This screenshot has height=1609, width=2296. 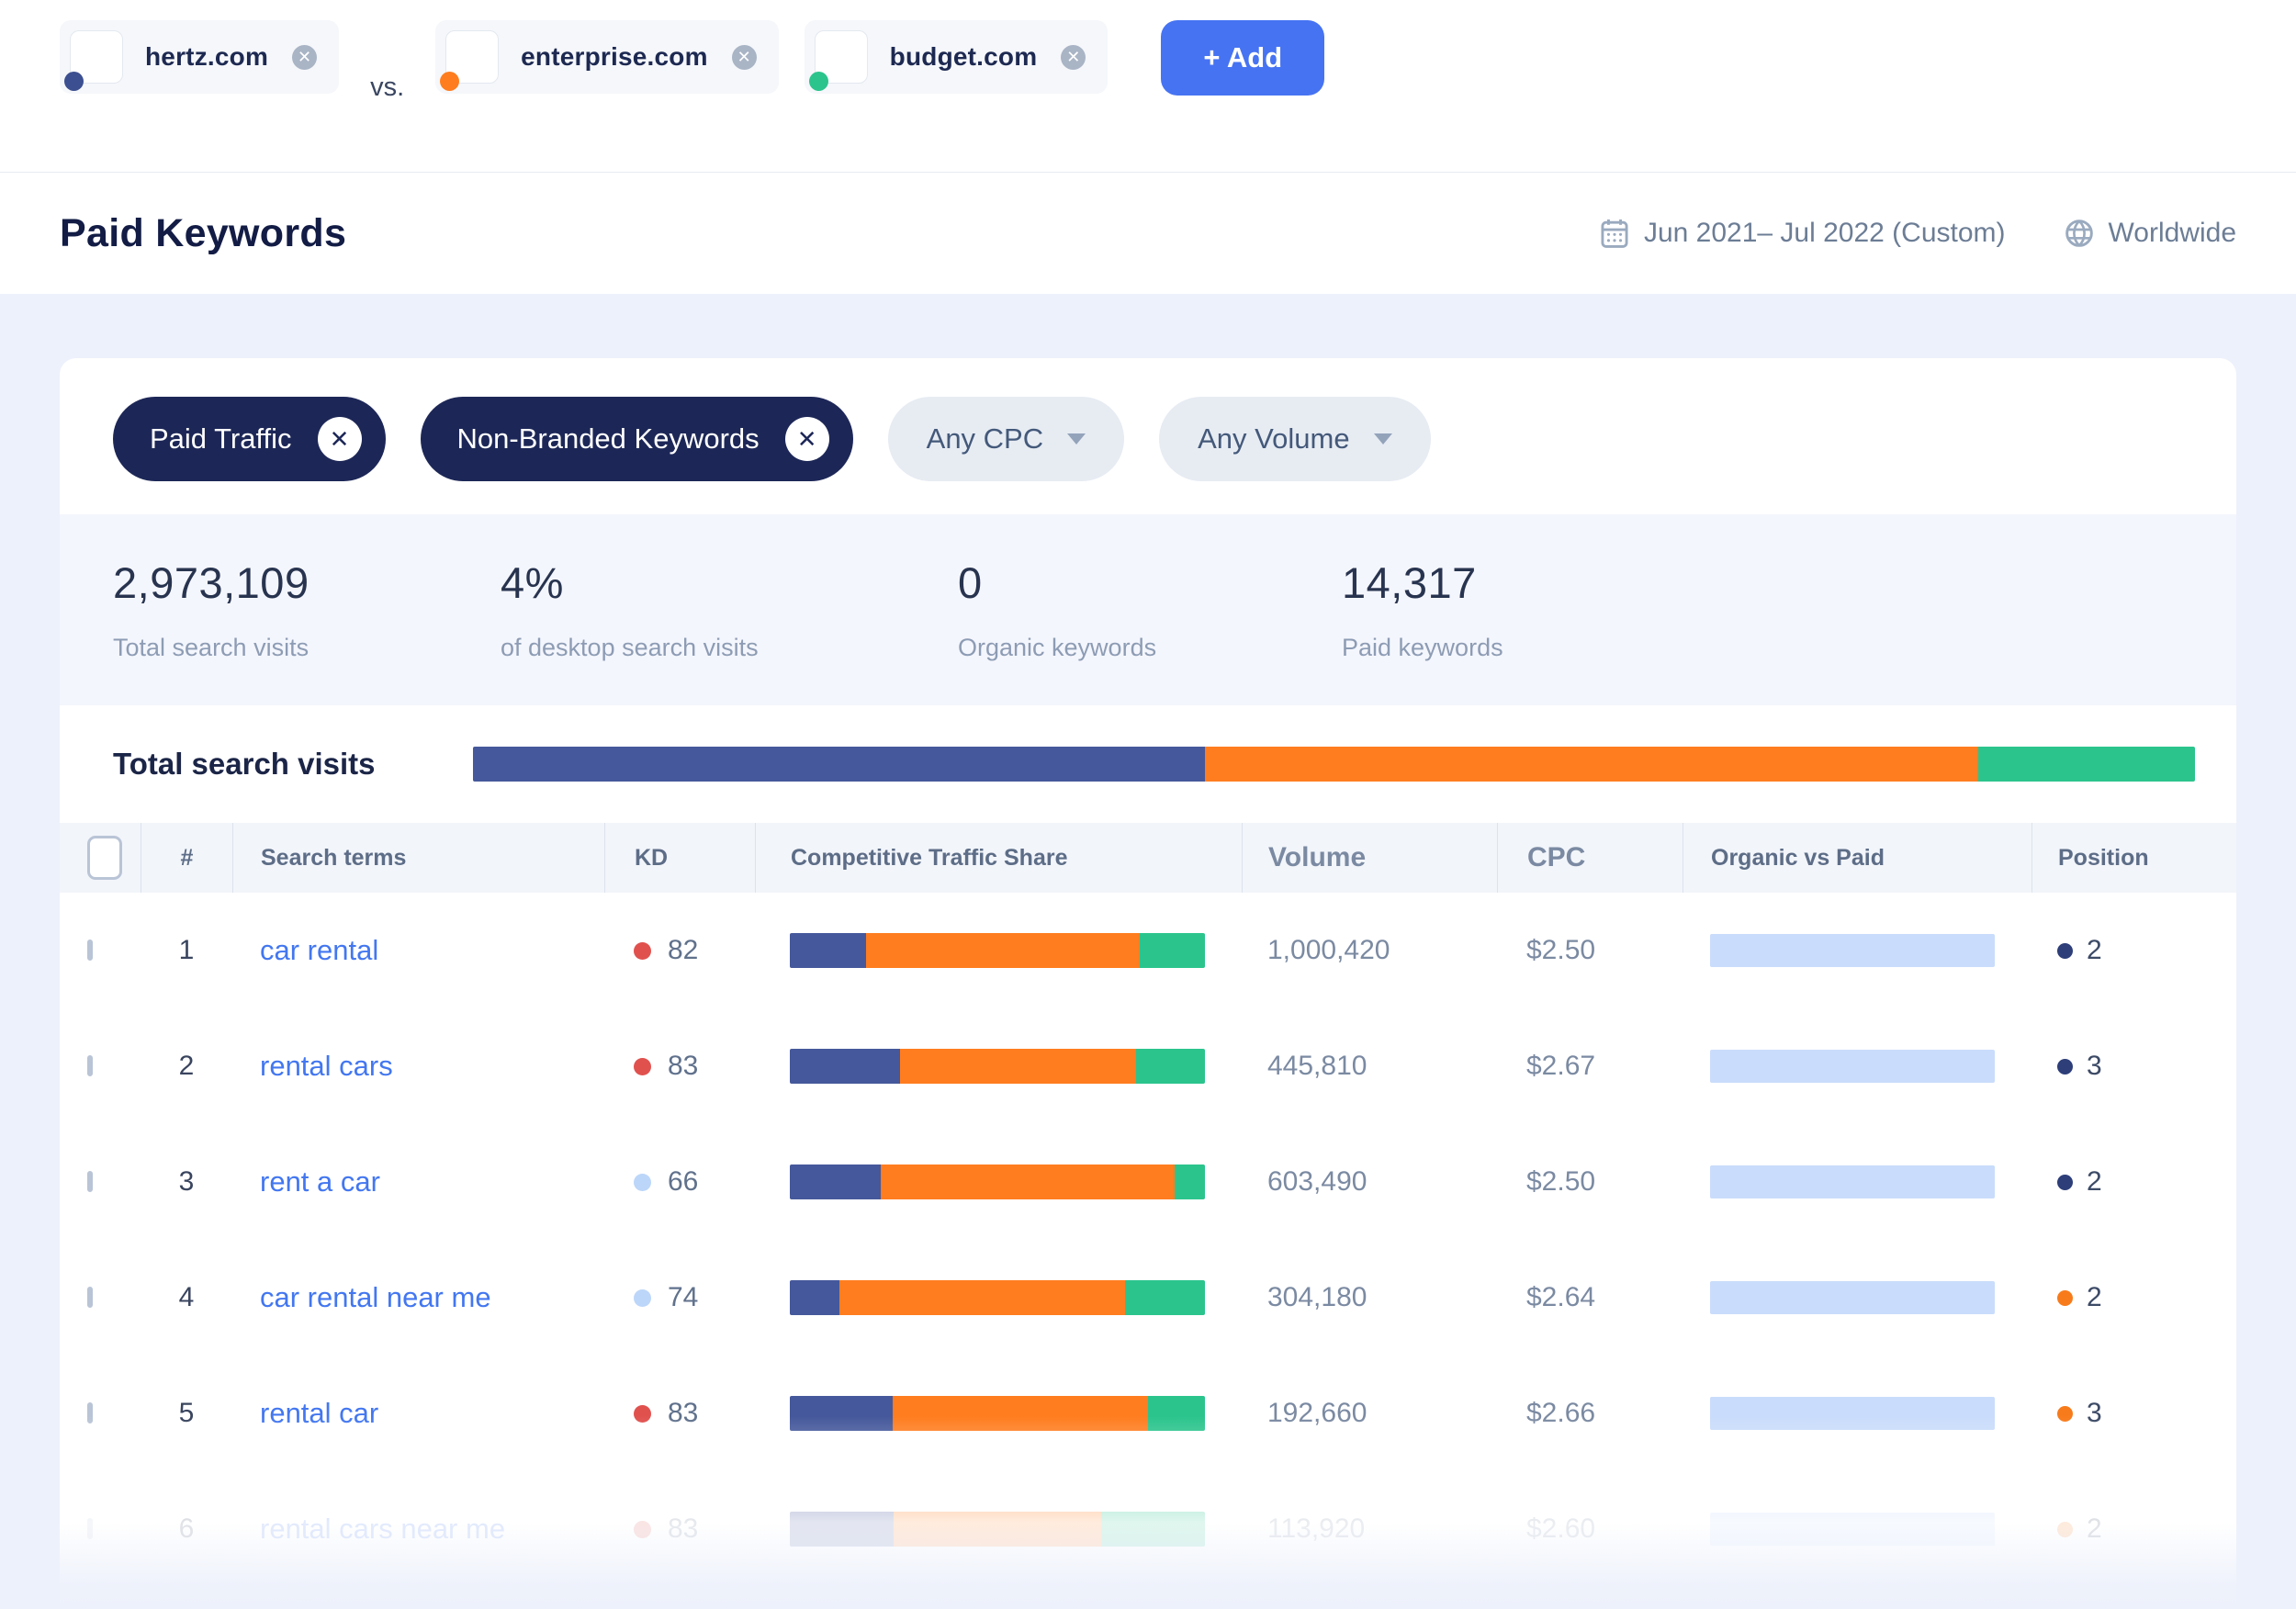 I want to click on stat-value: 2,973,109, so click(x=211, y=582).